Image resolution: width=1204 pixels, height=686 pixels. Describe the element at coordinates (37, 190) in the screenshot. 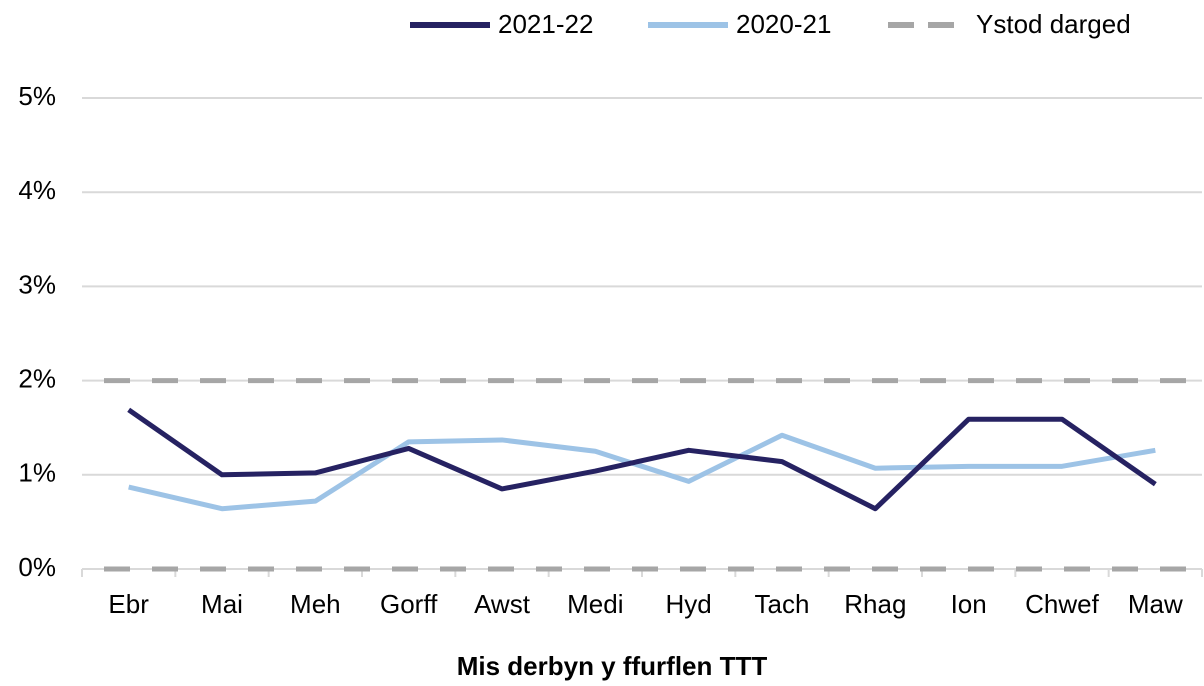

I see `y-tick-label: 4%` at that location.